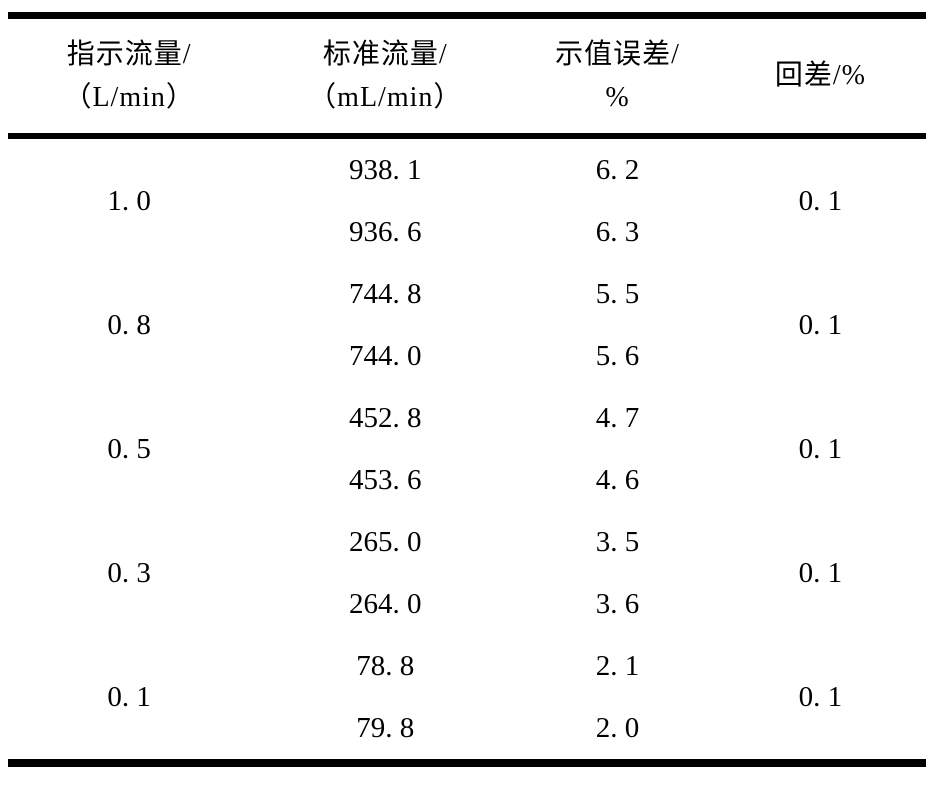  Describe the element at coordinates (617, 479) in the screenshot. I see `cell-indication-error: 4. 6` at that location.